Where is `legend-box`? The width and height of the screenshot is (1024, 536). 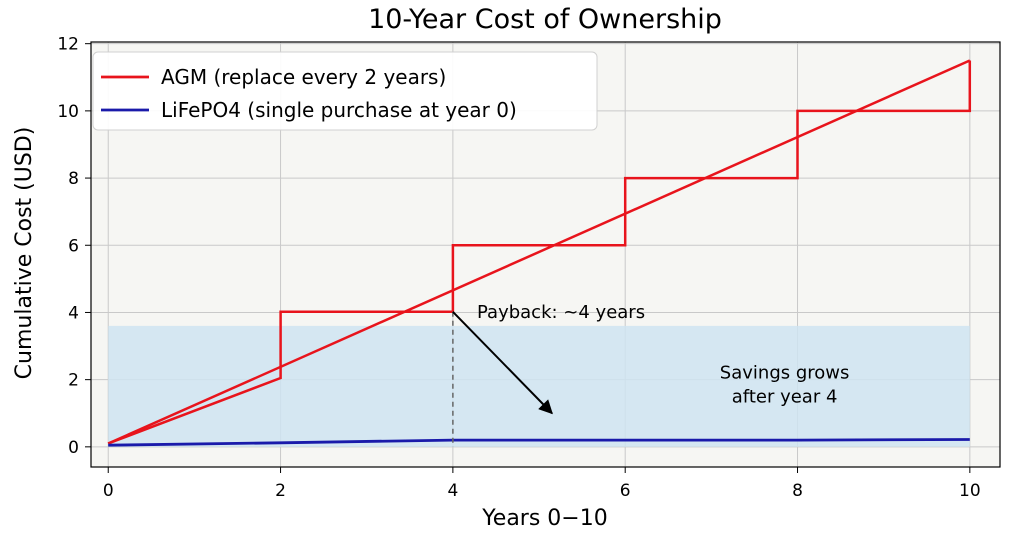 legend-box is located at coordinates (345, 91).